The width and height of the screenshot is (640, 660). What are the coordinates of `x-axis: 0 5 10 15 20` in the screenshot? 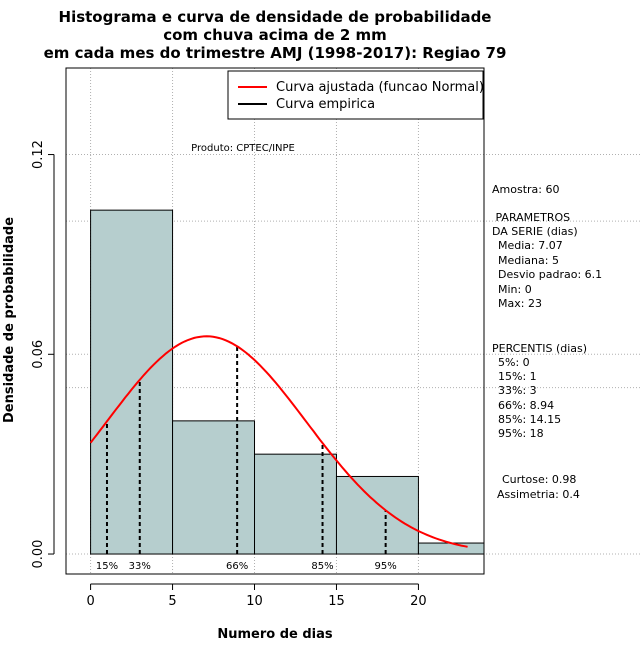 It's located at (256, 596).